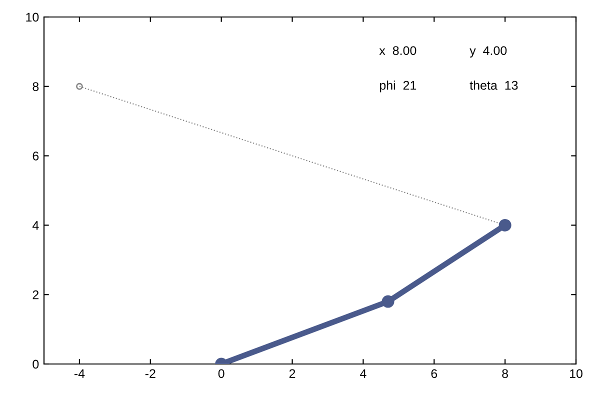  I want to click on y-tick-label: 2, so click(35, 295).